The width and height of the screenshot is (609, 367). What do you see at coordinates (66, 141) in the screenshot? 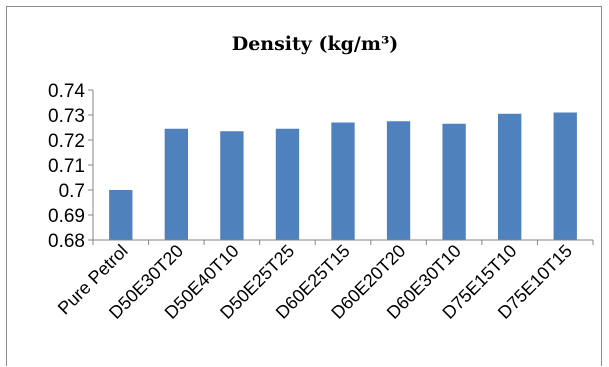
I see `y-tick-label: 0.72` at bounding box center [66, 141].